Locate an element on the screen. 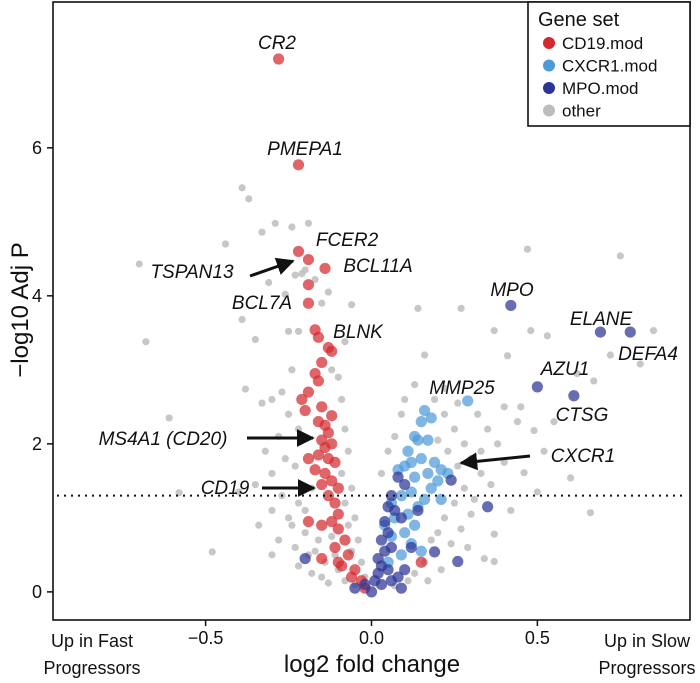 Image resolution: width=700 pixels, height=683 pixels. legend-swatch-cd19-mod is located at coordinates (549, 43).